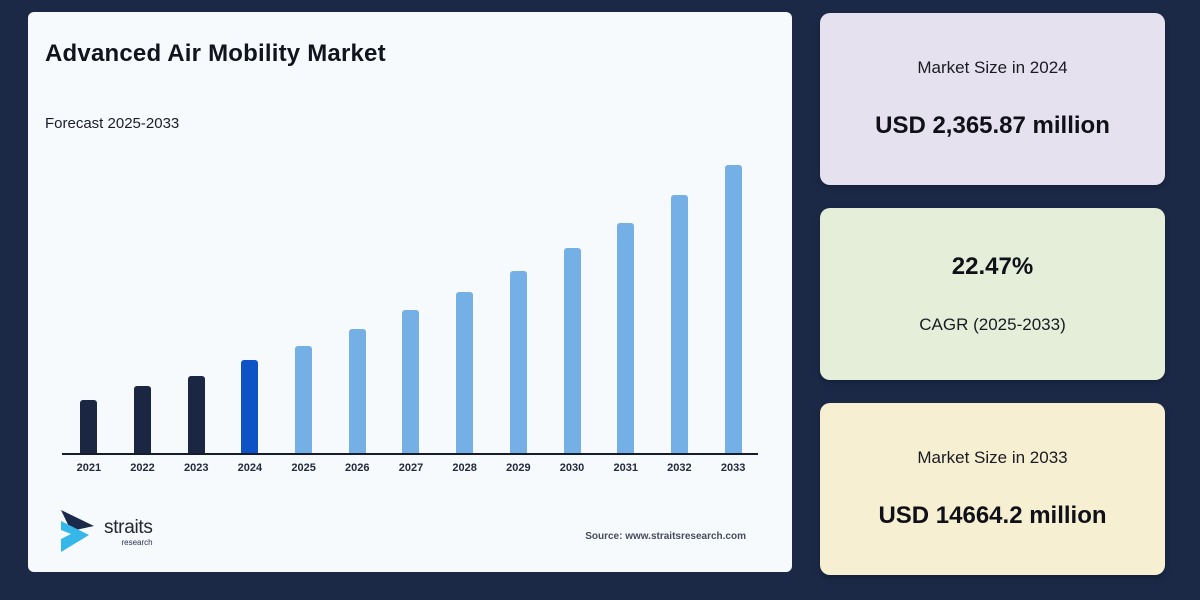  Describe the element at coordinates (303, 468) in the screenshot. I see `x-tick-2025: 2025` at that location.